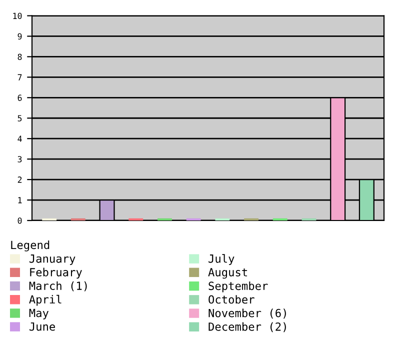 Image resolution: width=400 pixels, height=350 pixels. What do you see at coordinates (20, 97) in the screenshot?
I see `y-tick-label: 6` at bounding box center [20, 97].